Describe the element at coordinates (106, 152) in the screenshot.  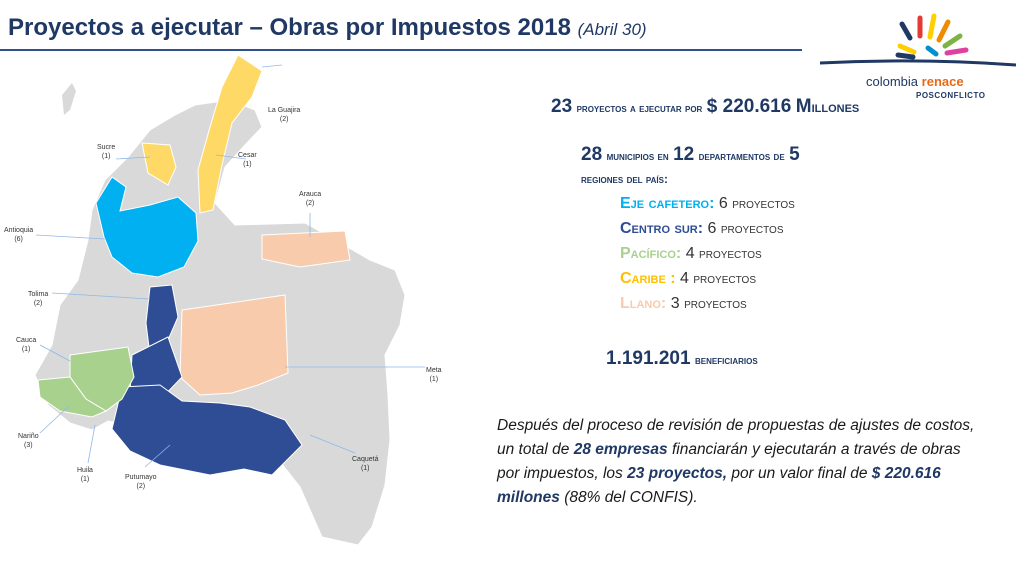
I see `label-sucre: Sucre (1)` at that location.